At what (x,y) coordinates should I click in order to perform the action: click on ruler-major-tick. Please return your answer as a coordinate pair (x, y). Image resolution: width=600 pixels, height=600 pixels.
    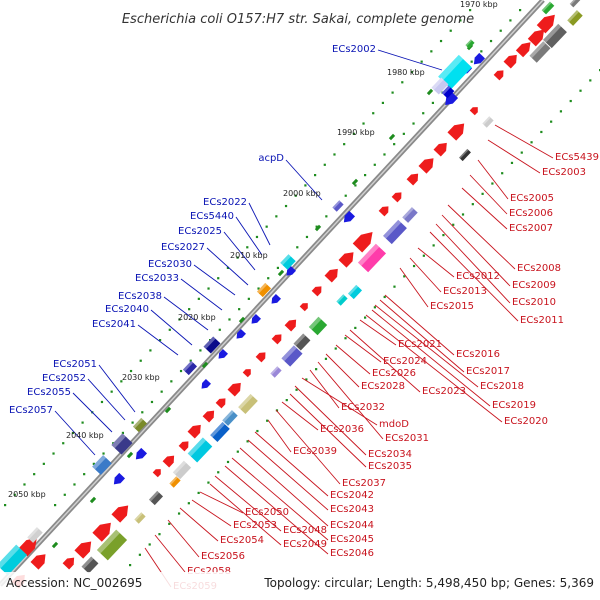
    Looking at the image, I should click on (242, 320).